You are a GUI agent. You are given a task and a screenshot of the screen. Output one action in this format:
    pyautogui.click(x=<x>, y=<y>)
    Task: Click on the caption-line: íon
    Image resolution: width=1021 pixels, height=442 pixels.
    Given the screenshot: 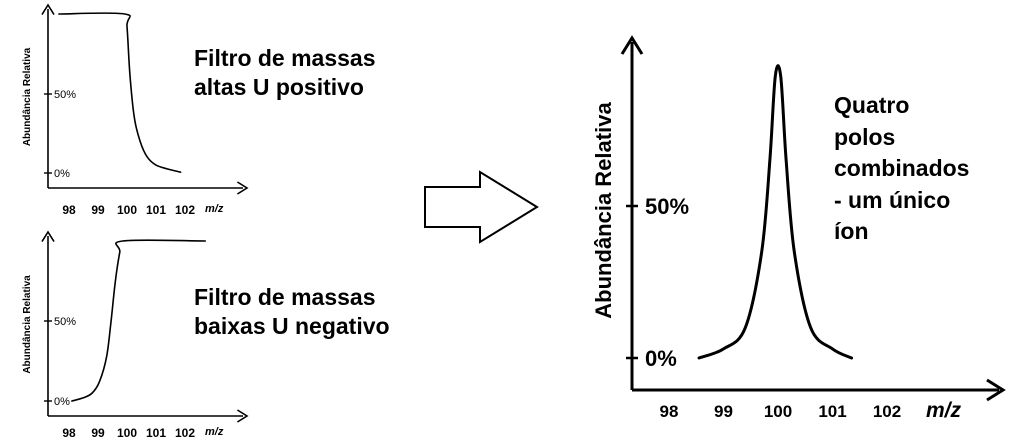 What is the action you would take?
    pyautogui.click(x=851, y=231)
    